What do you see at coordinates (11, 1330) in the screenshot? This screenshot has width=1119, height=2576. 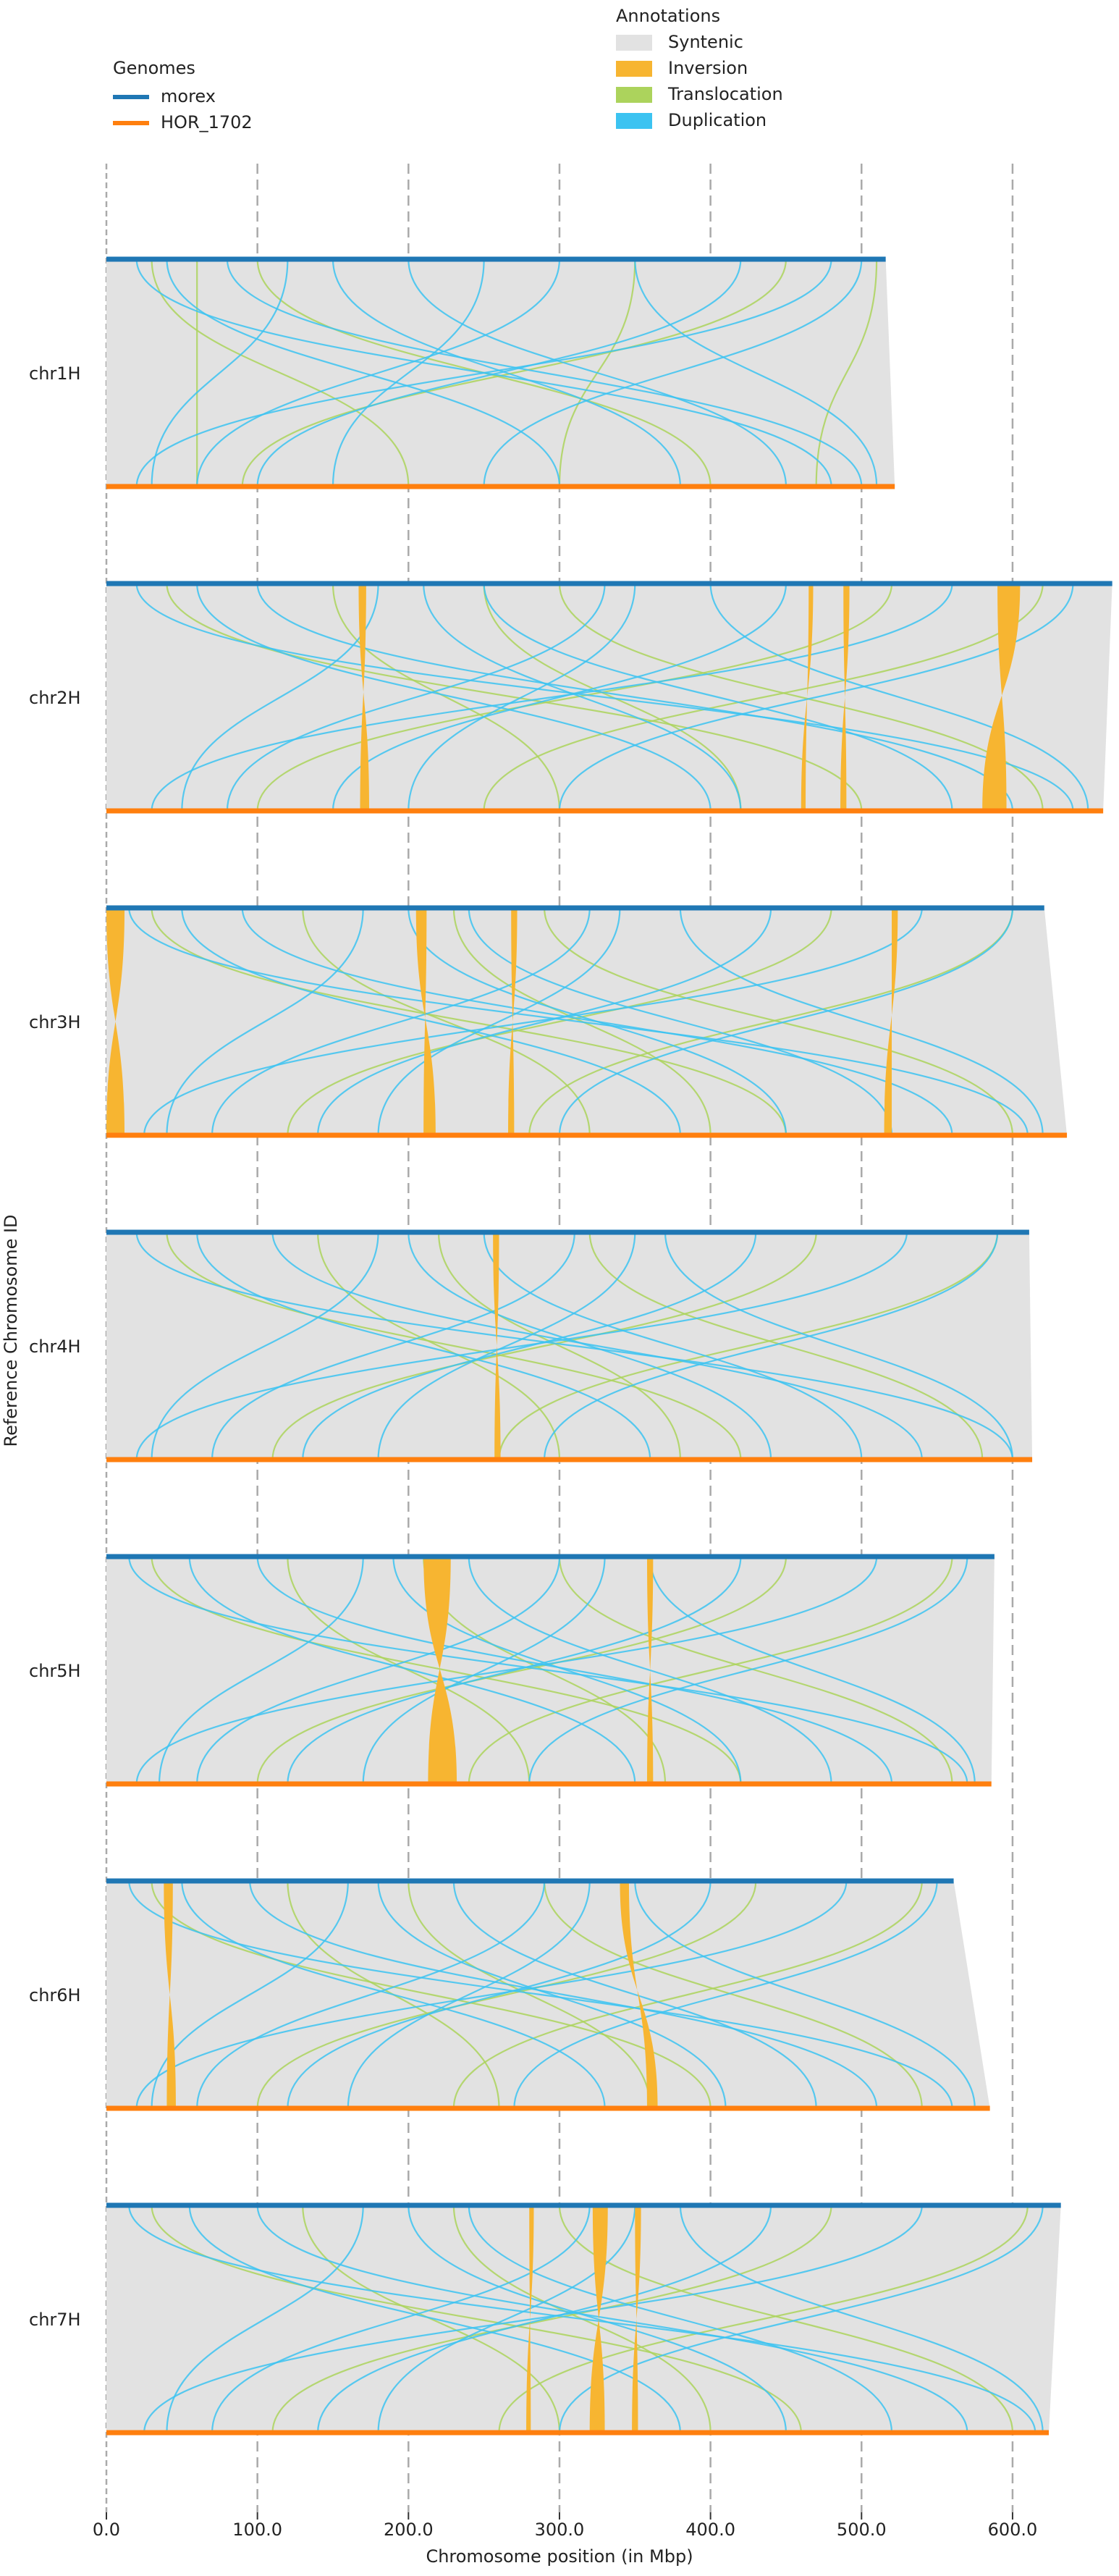 I see `y-axis-label: Reference Chromosome ID` at bounding box center [11, 1330].